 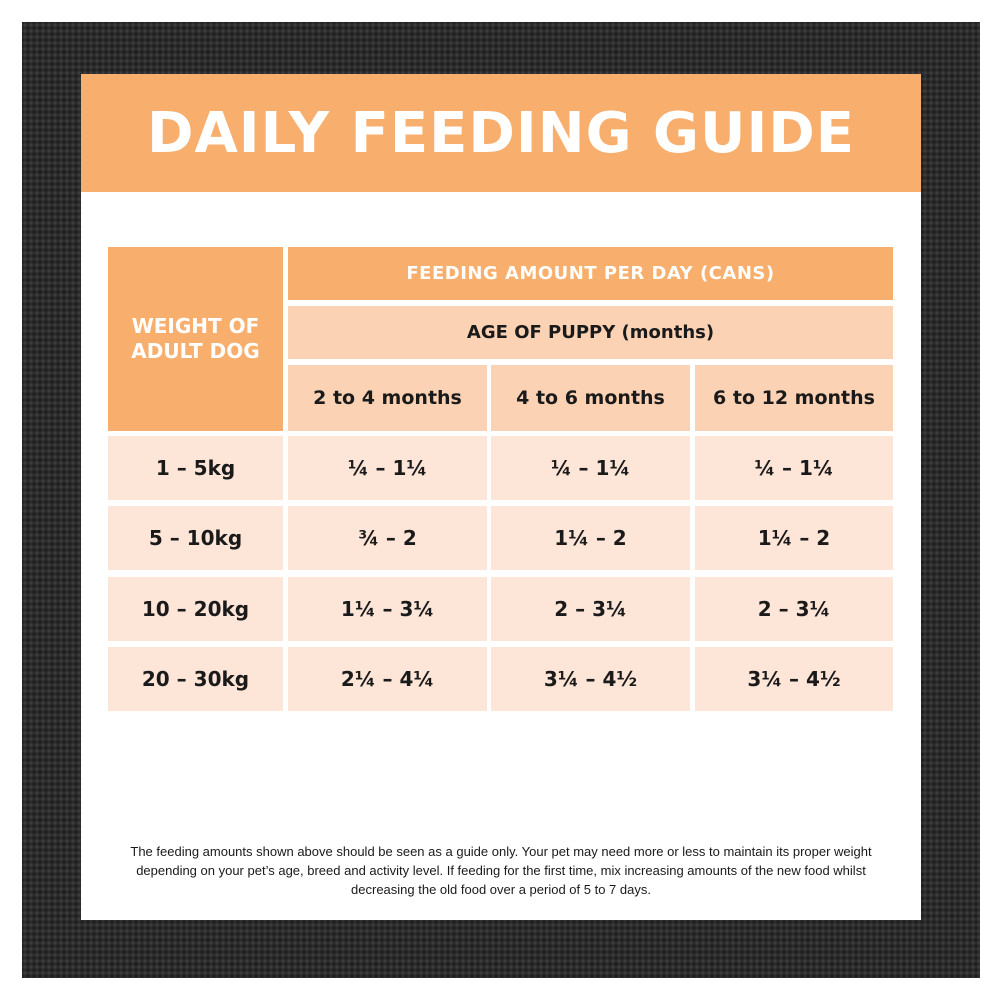 What do you see at coordinates (387, 538) in the screenshot?
I see `amount-cell: ¾ – 2` at bounding box center [387, 538].